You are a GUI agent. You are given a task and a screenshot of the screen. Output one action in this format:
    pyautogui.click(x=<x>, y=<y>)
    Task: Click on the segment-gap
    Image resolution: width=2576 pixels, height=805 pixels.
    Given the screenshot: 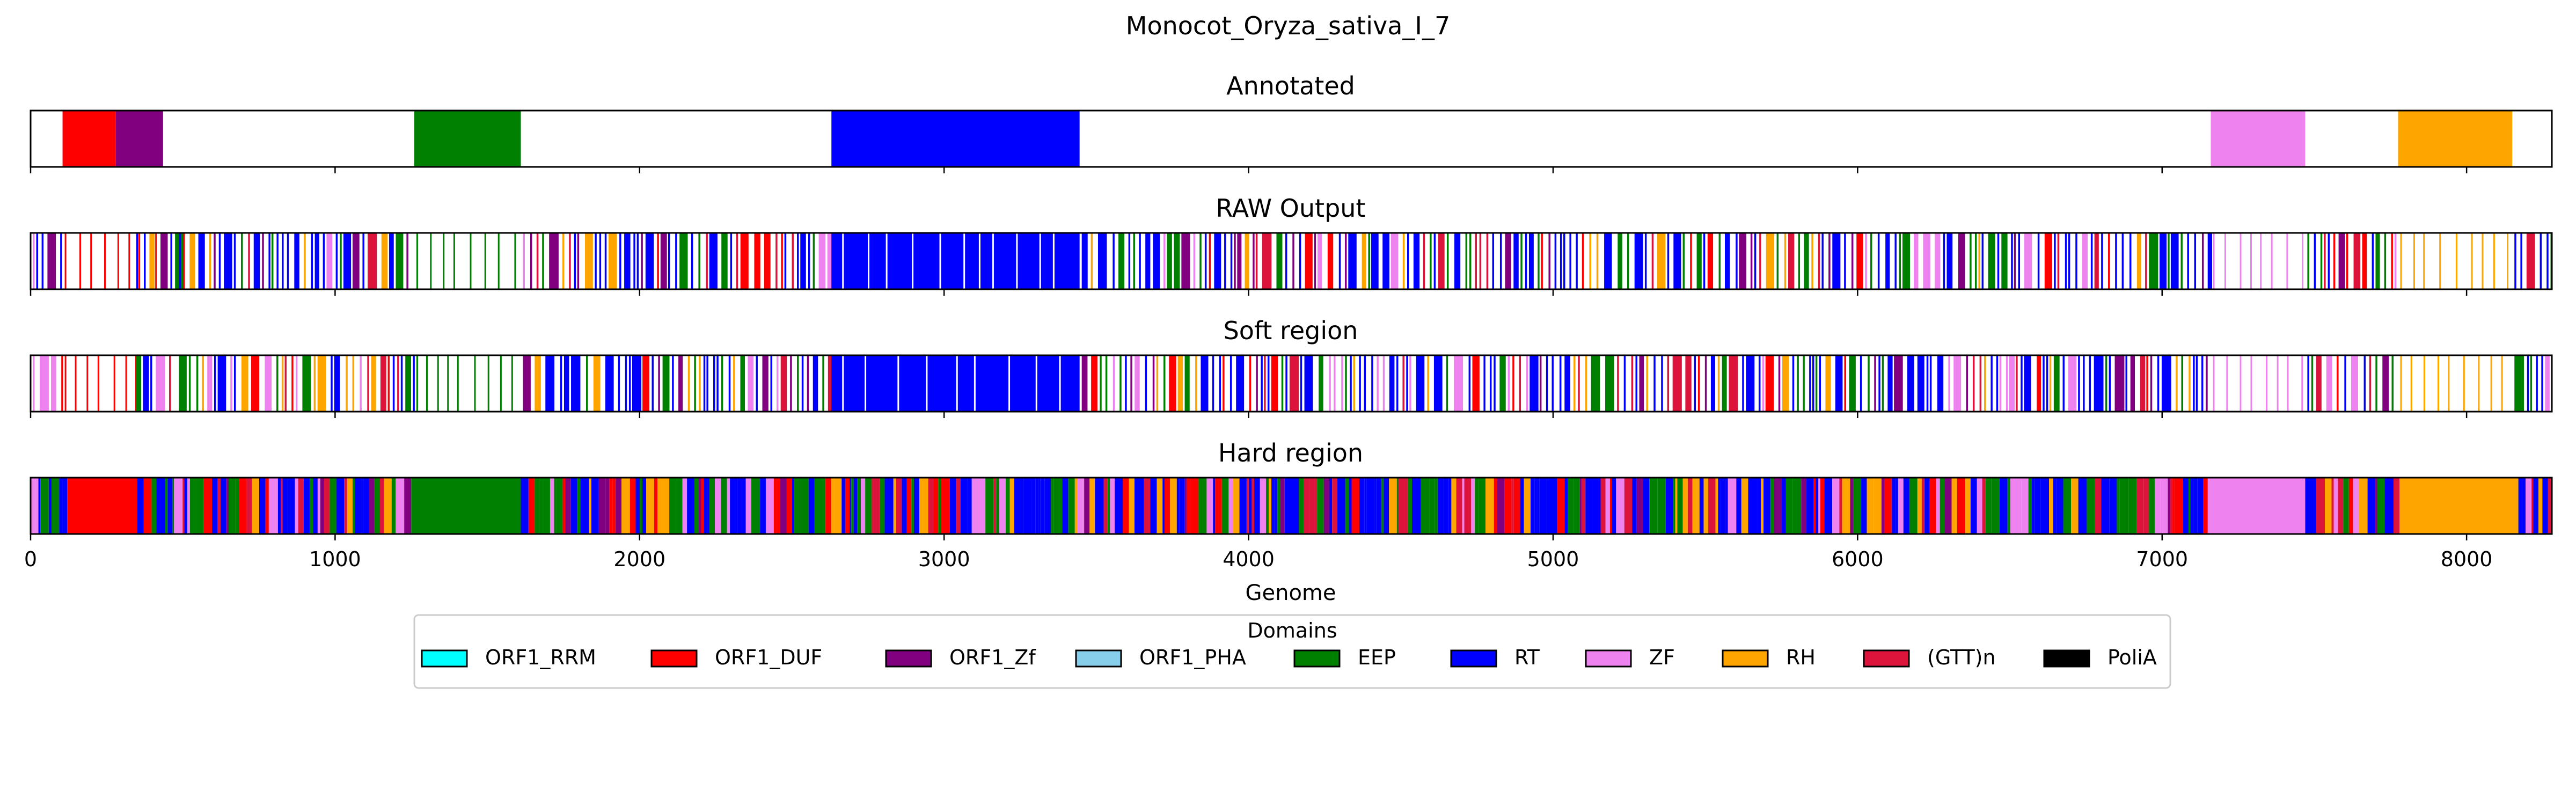 What is the action you would take?
    pyautogui.click(x=1040, y=261)
    